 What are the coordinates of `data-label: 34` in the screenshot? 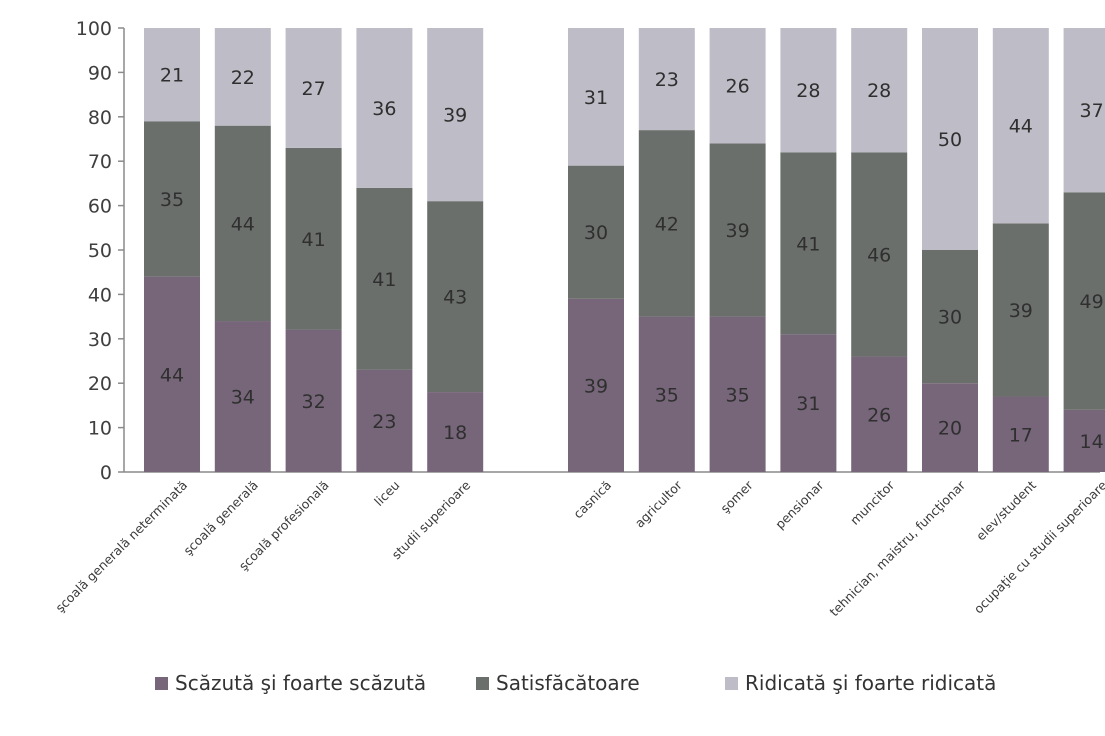 It's located at (243, 398).